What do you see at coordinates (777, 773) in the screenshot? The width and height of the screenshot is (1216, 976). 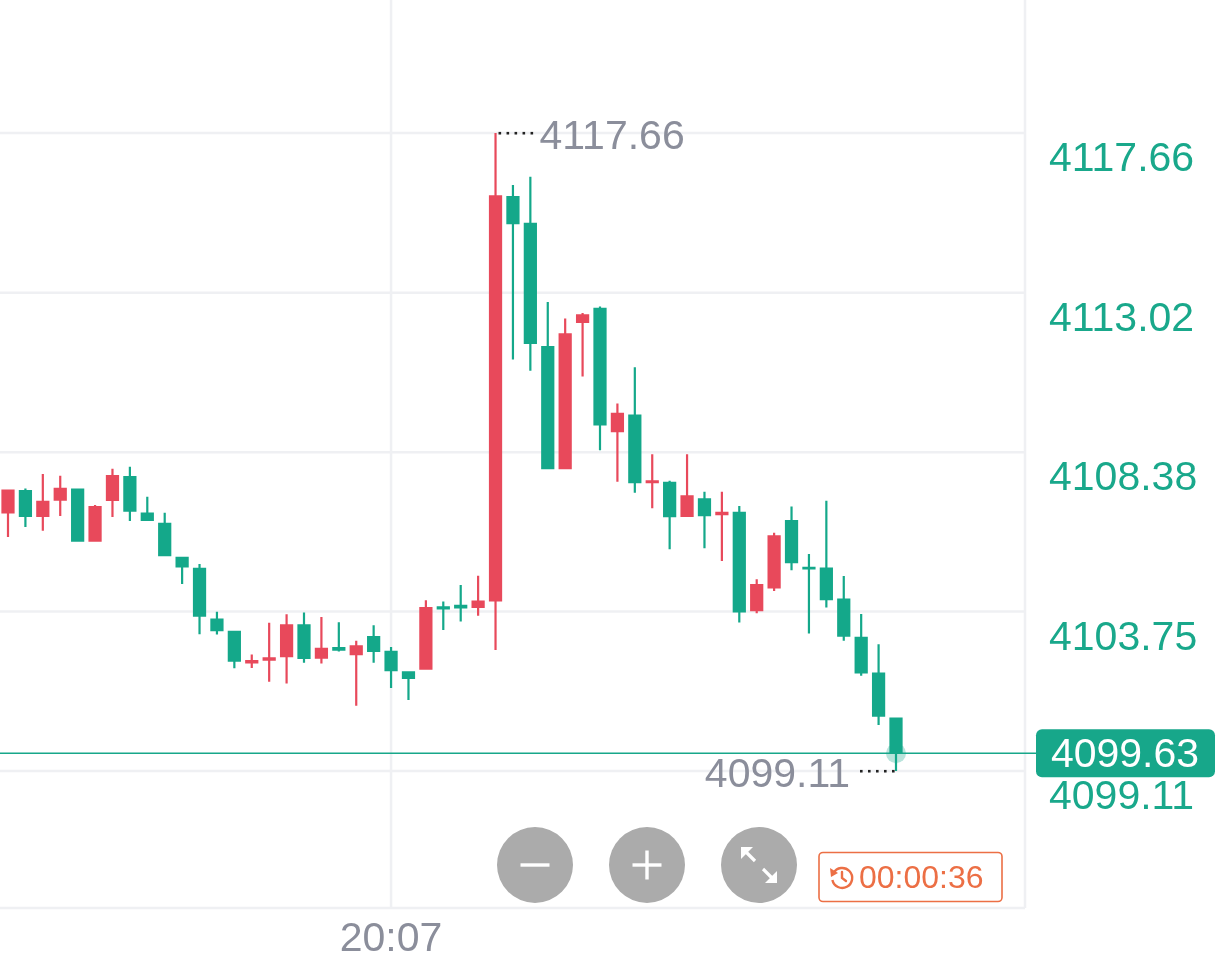 I see `annotation: 4099.11` at bounding box center [777, 773].